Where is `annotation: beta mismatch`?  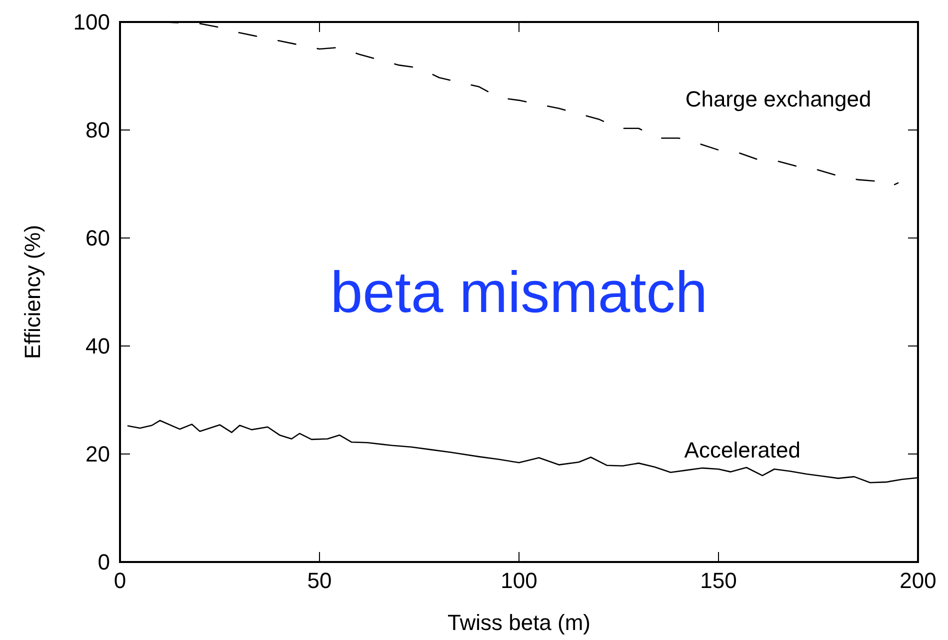
annotation: beta mismatch is located at coordinates (519, 292).